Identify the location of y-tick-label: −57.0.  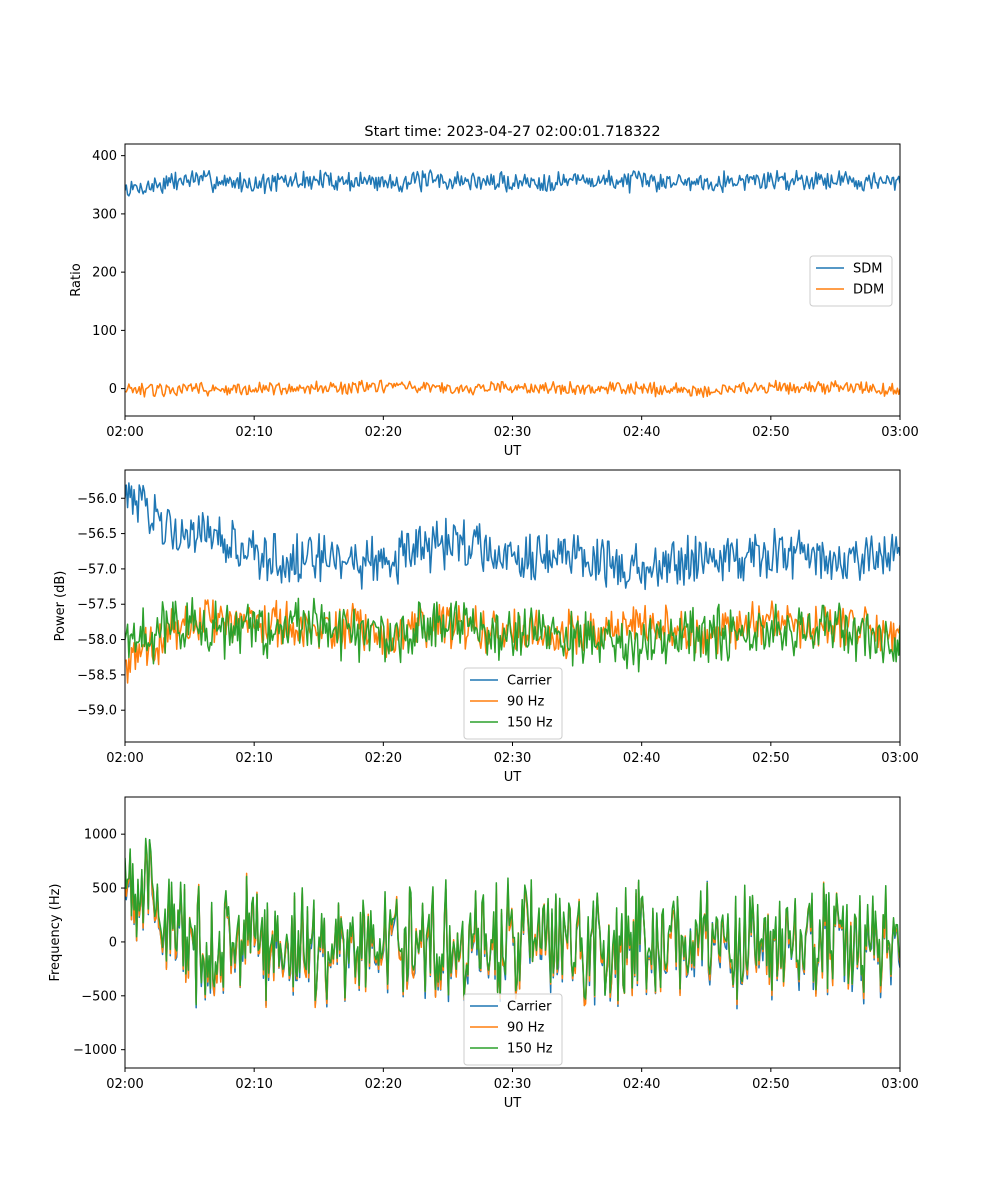
(97, 569).